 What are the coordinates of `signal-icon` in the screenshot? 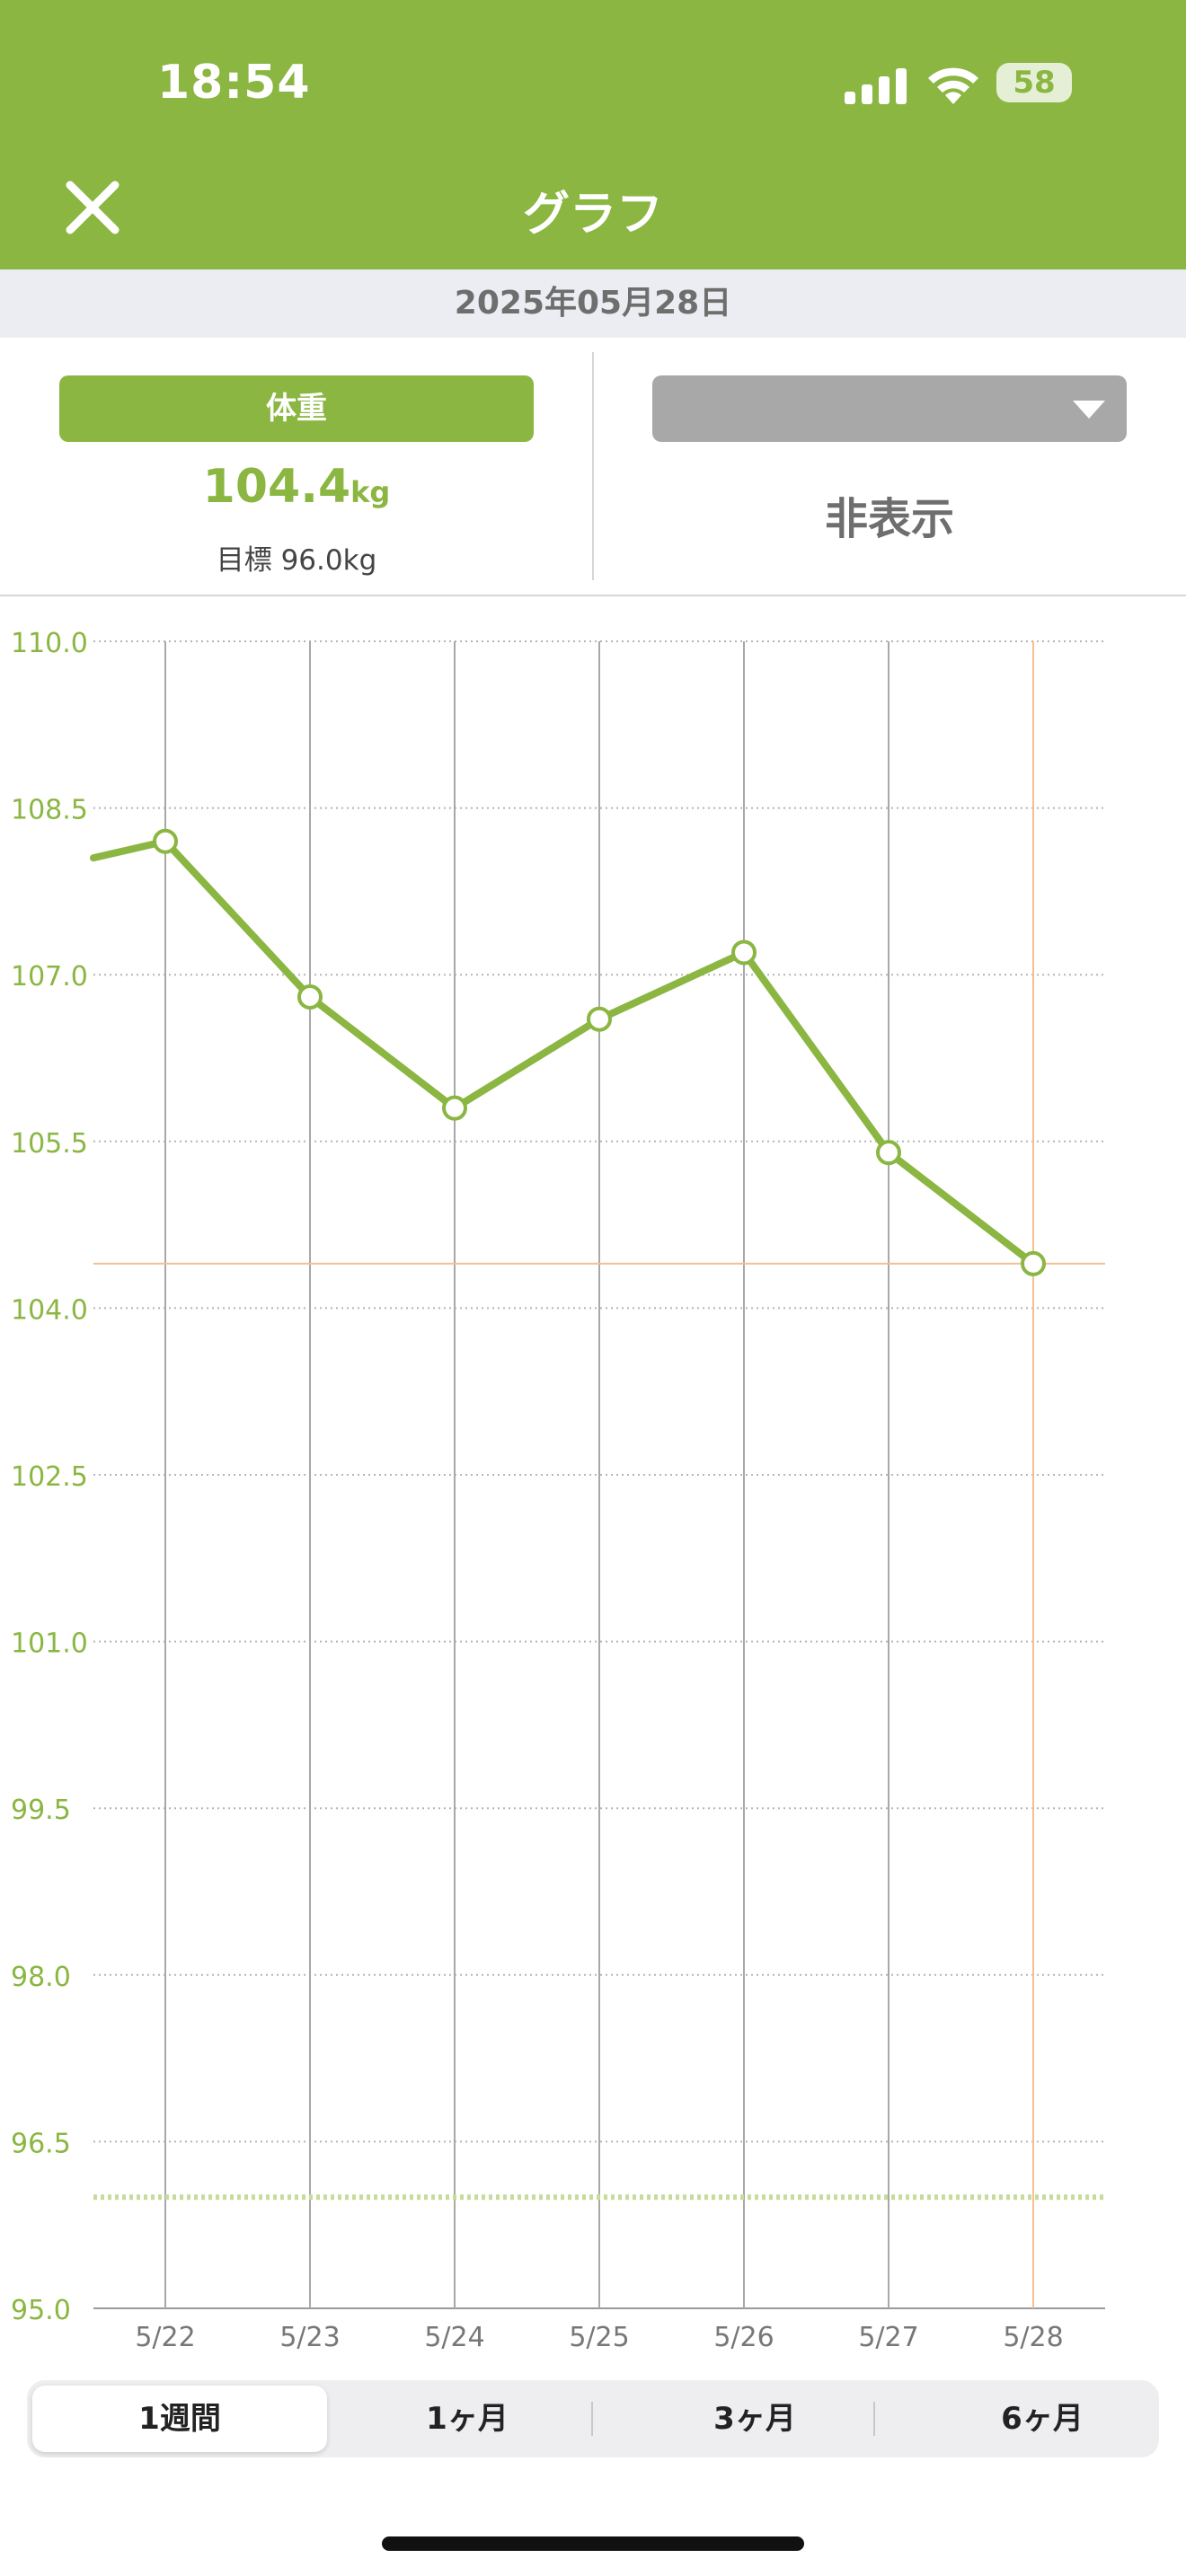 It's located at (876, 86).